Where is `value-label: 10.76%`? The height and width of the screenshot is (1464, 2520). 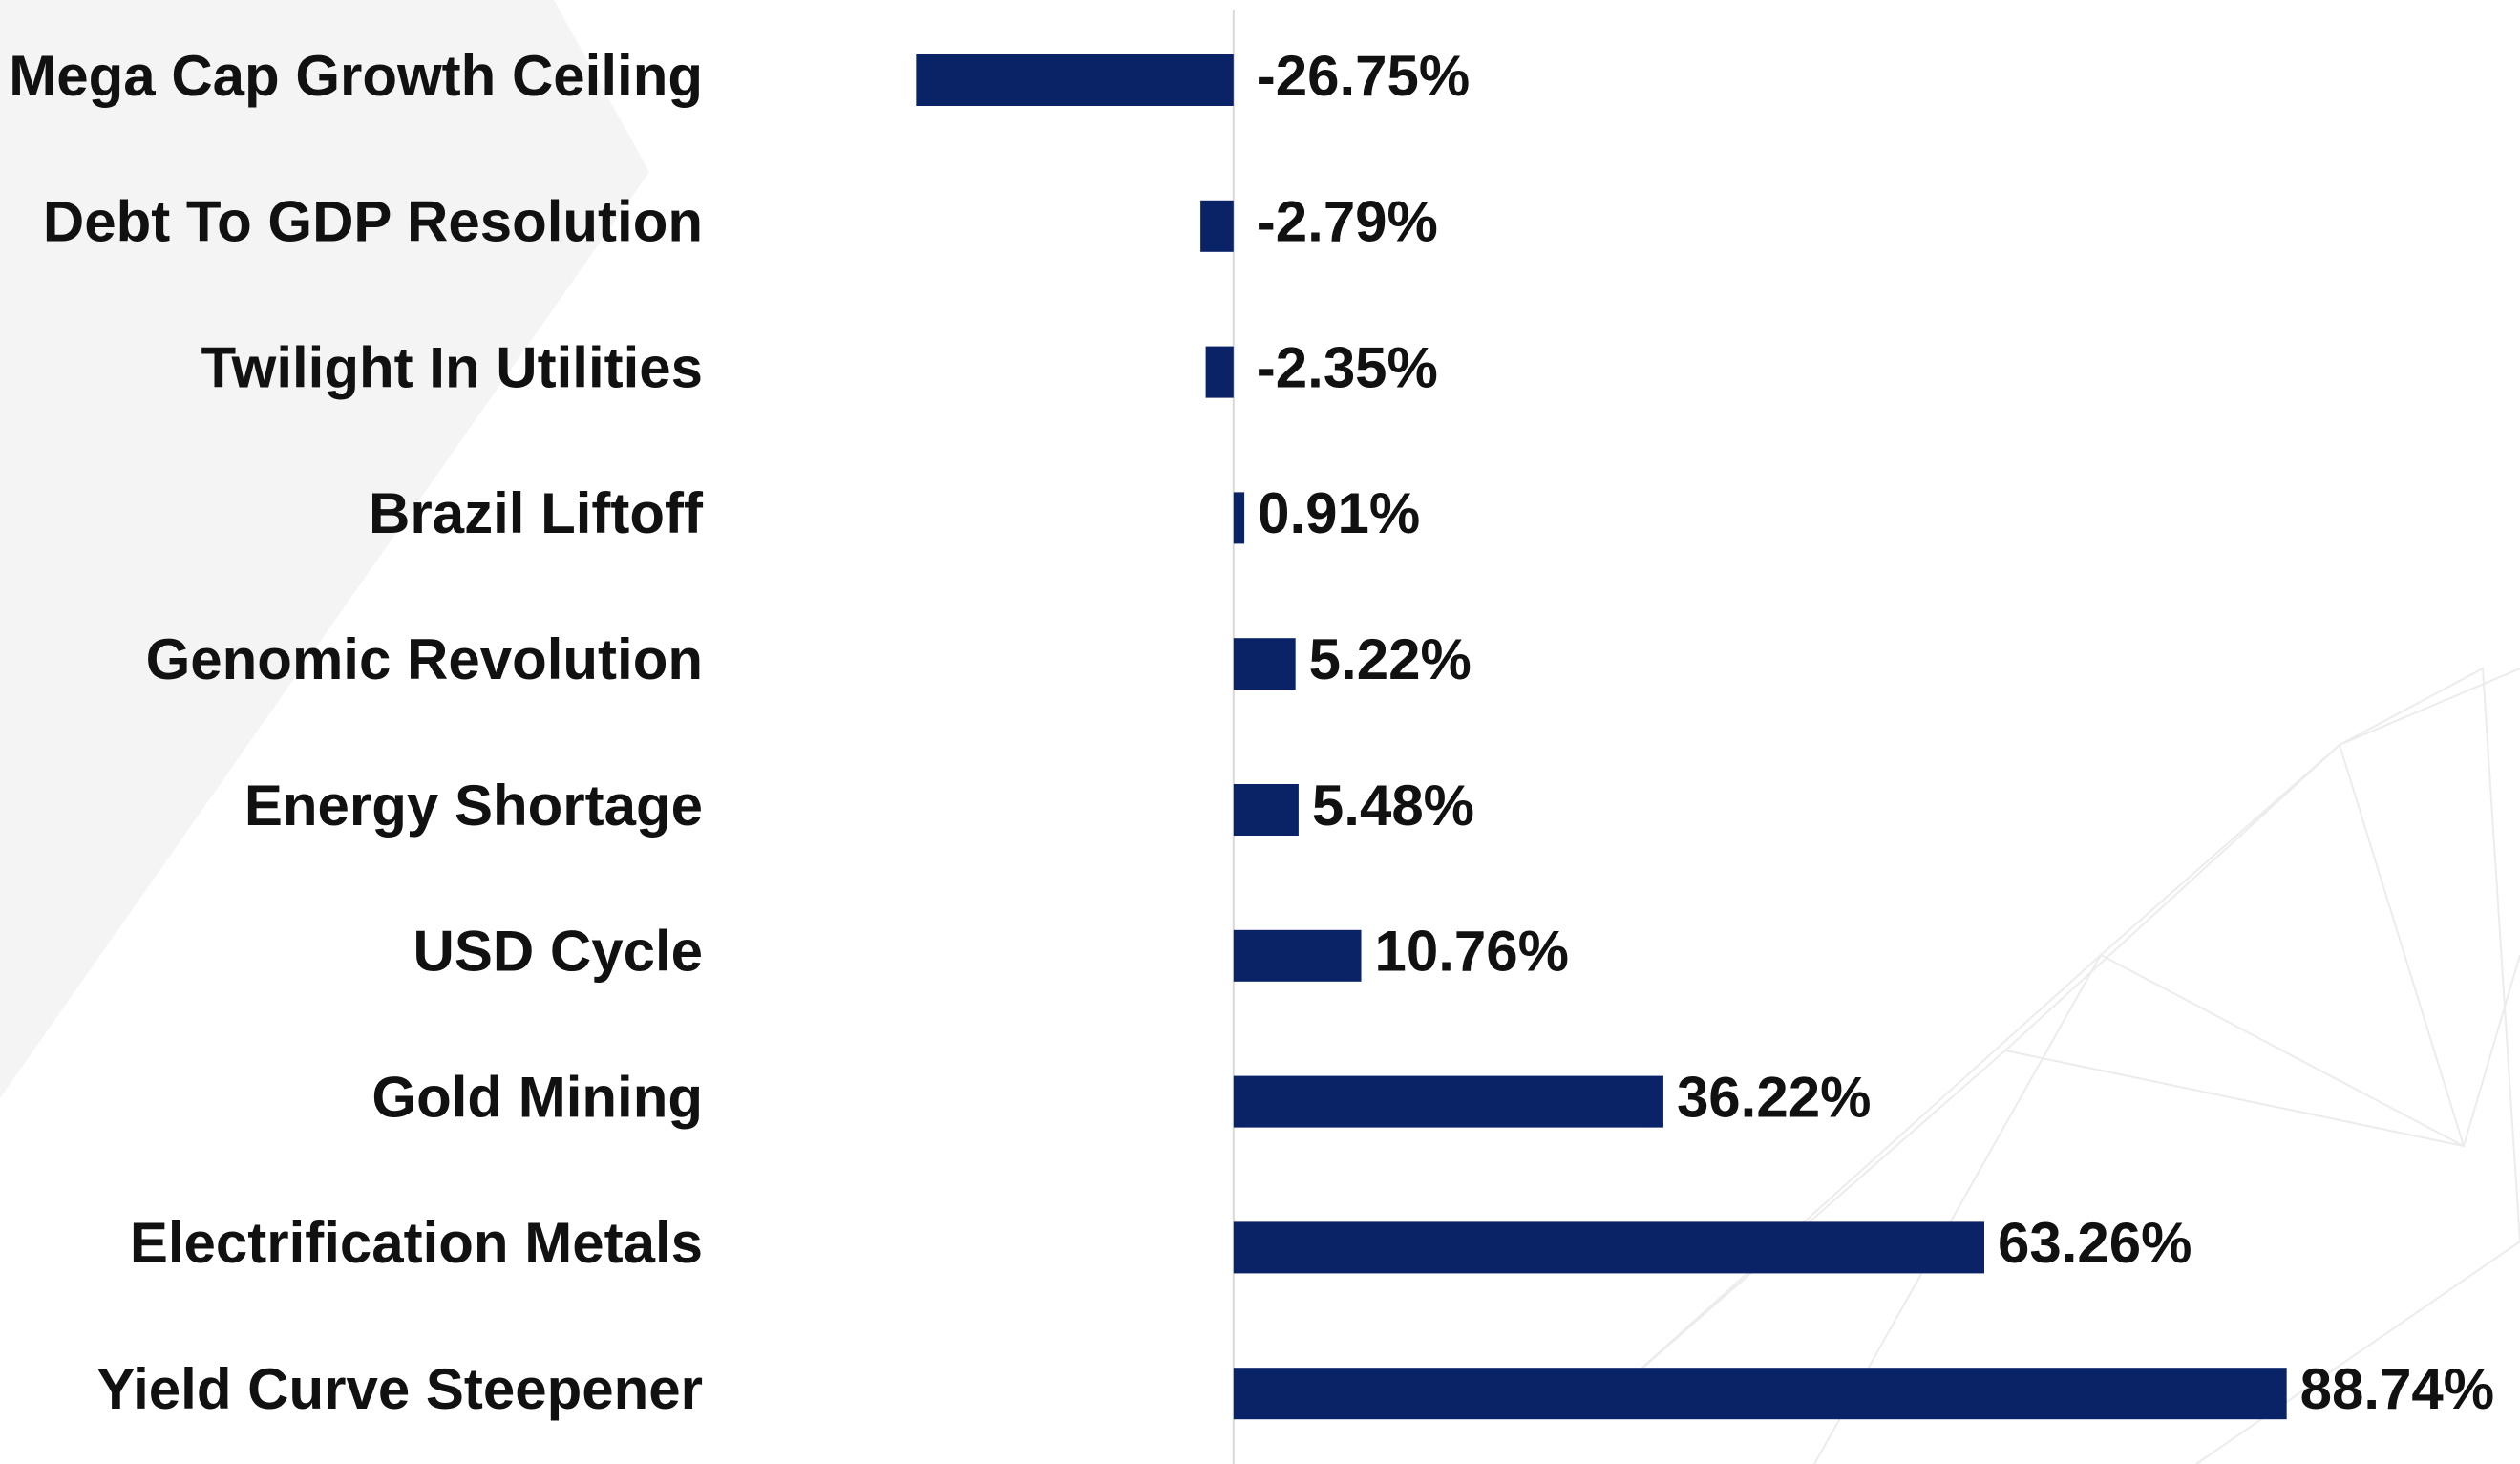 value-label: 10.76% is located at coordinates (1472, 952).